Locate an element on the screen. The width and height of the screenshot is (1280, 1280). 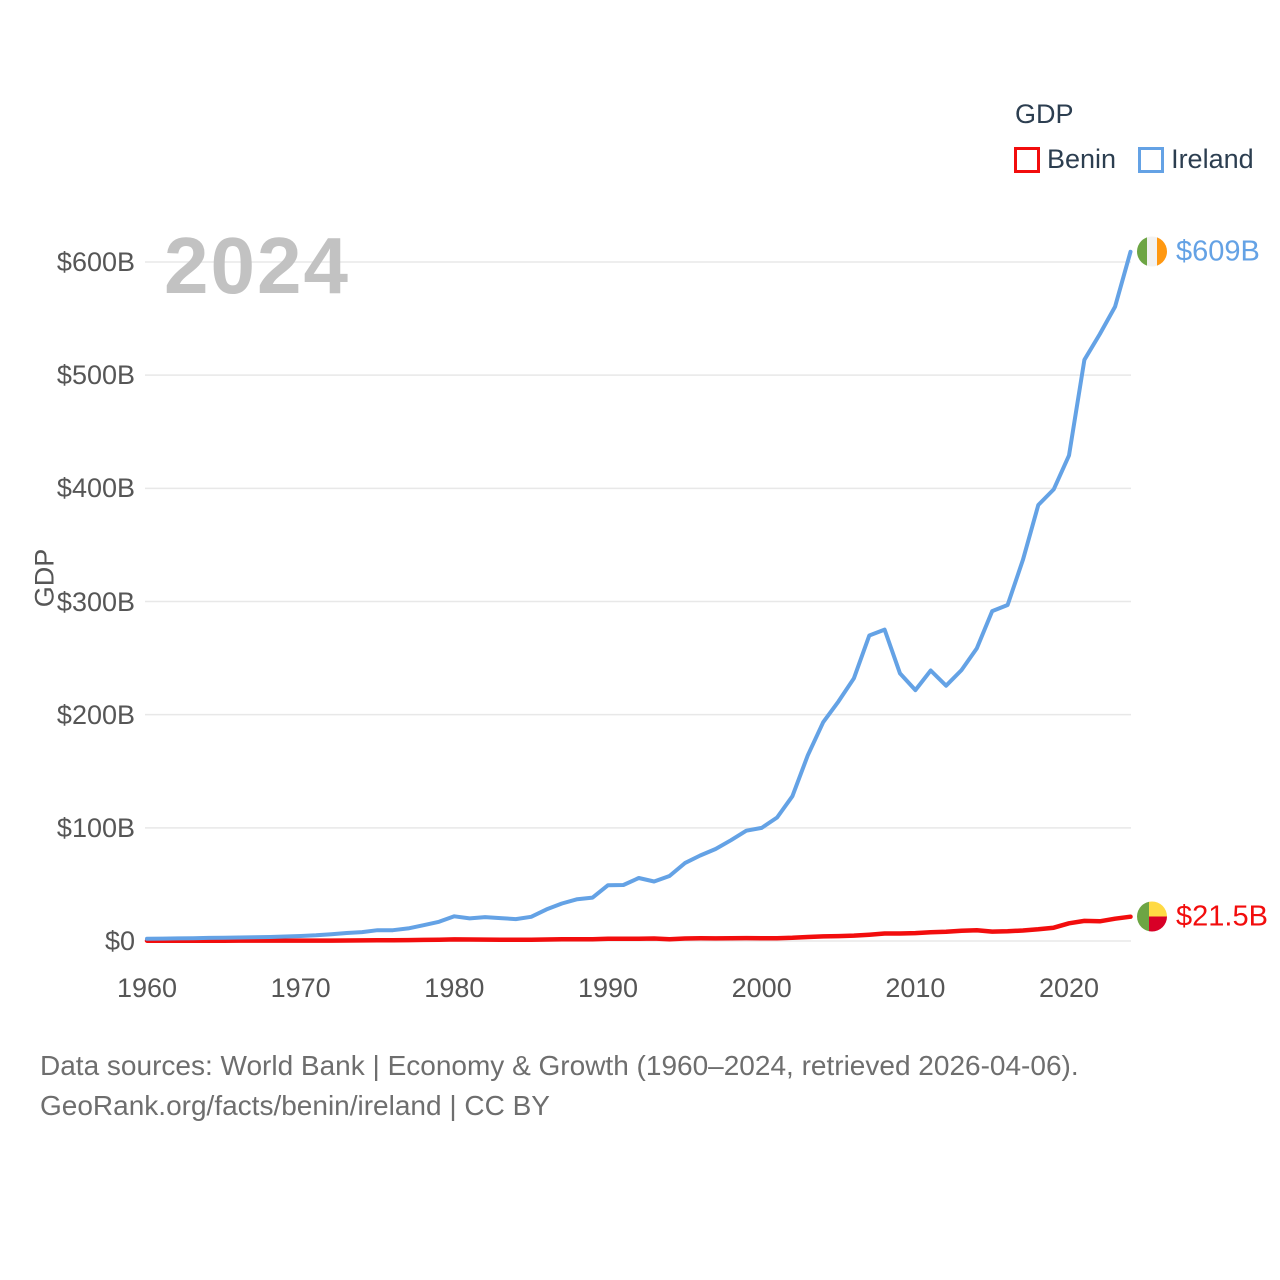
y-tick-label: $200B is located at coordinates (95, 714).